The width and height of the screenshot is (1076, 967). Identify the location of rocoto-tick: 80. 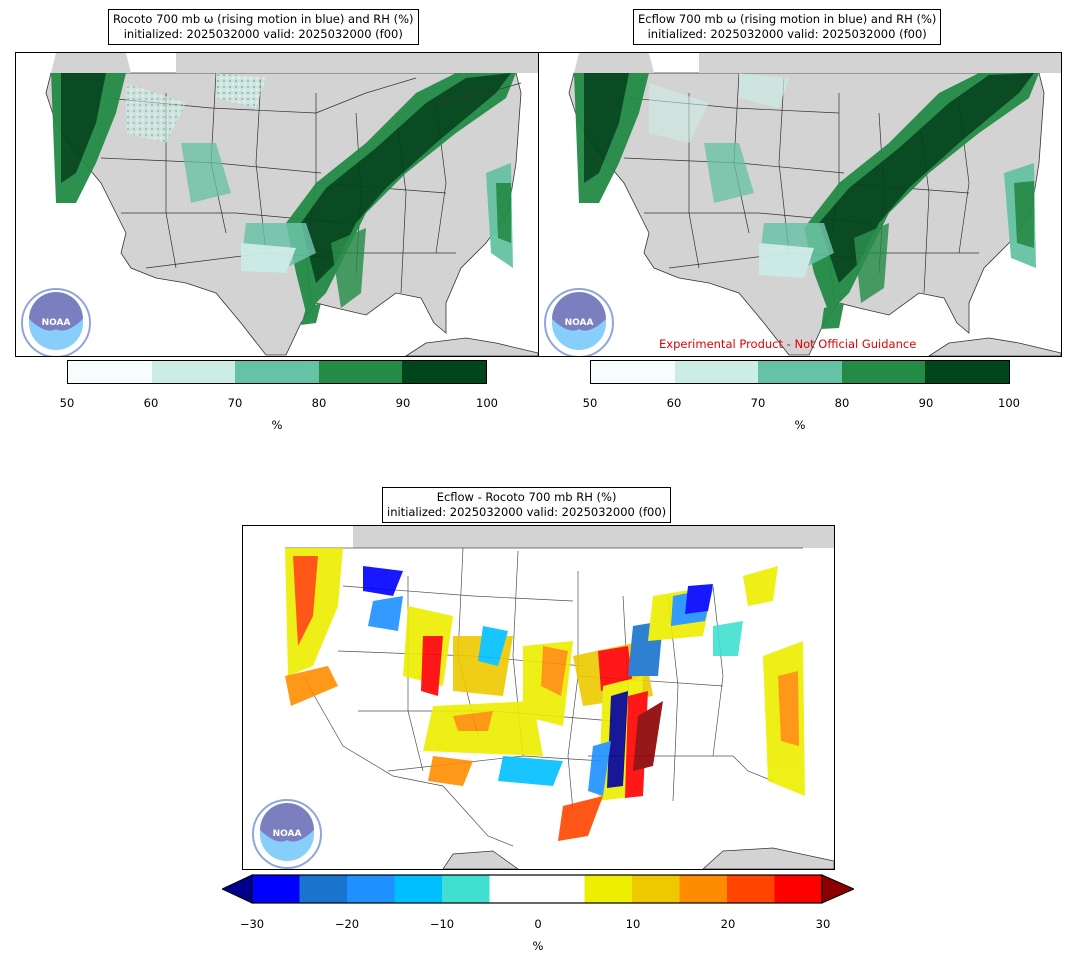
(319, 403).